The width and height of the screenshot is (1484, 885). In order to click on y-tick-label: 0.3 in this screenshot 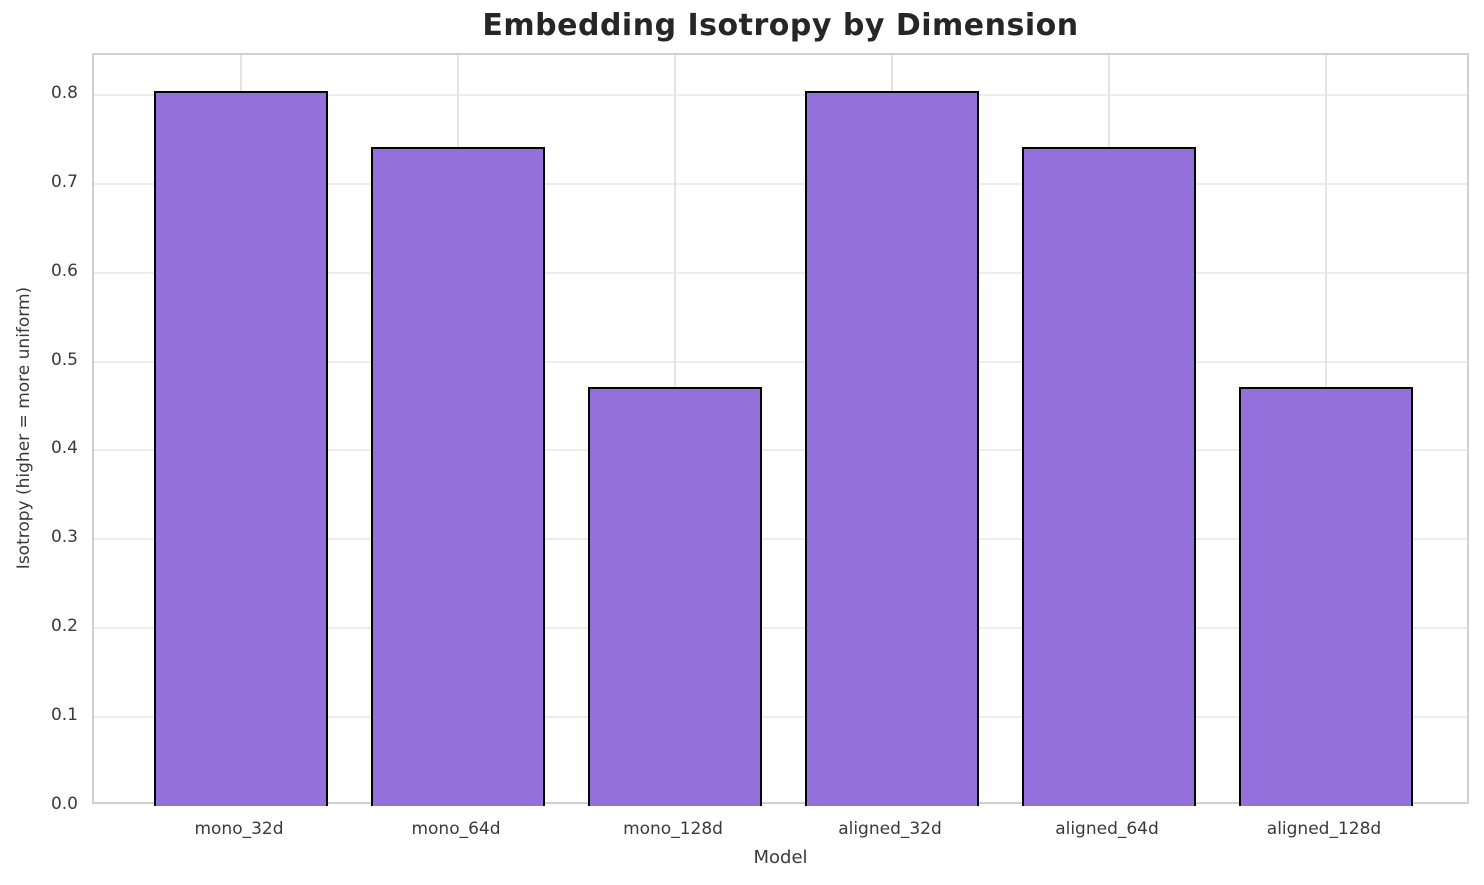, I will do `click(64, 537)`.